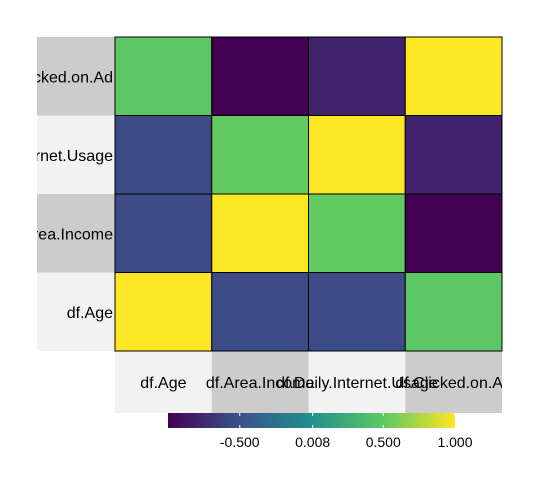 Image resolution: width=539 pixels, height=484 pixels. Describe the element at coordinates (90, 313) in the screenshot. I see `y-tick-label: df.Age` at that location.